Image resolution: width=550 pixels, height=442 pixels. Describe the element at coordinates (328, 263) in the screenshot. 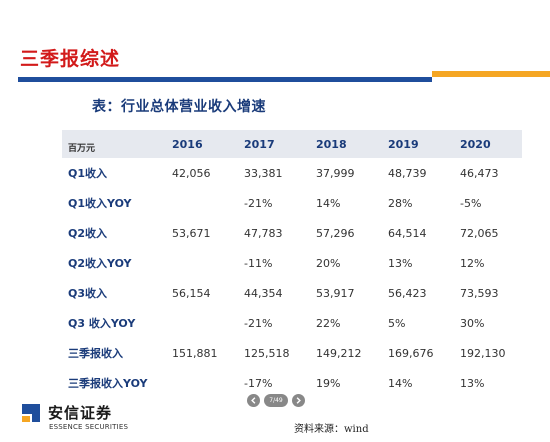

I see `table-cell: 20%` at that location.